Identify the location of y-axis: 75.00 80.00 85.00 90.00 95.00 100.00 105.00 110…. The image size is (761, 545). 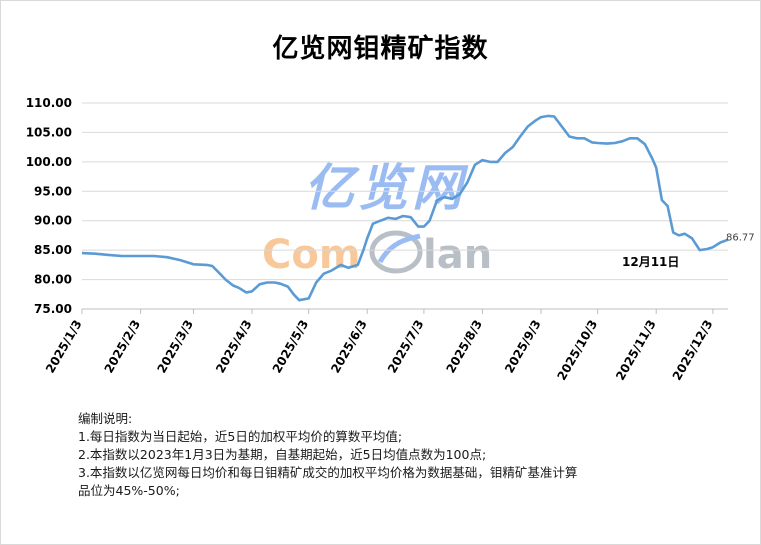
(49, 206).